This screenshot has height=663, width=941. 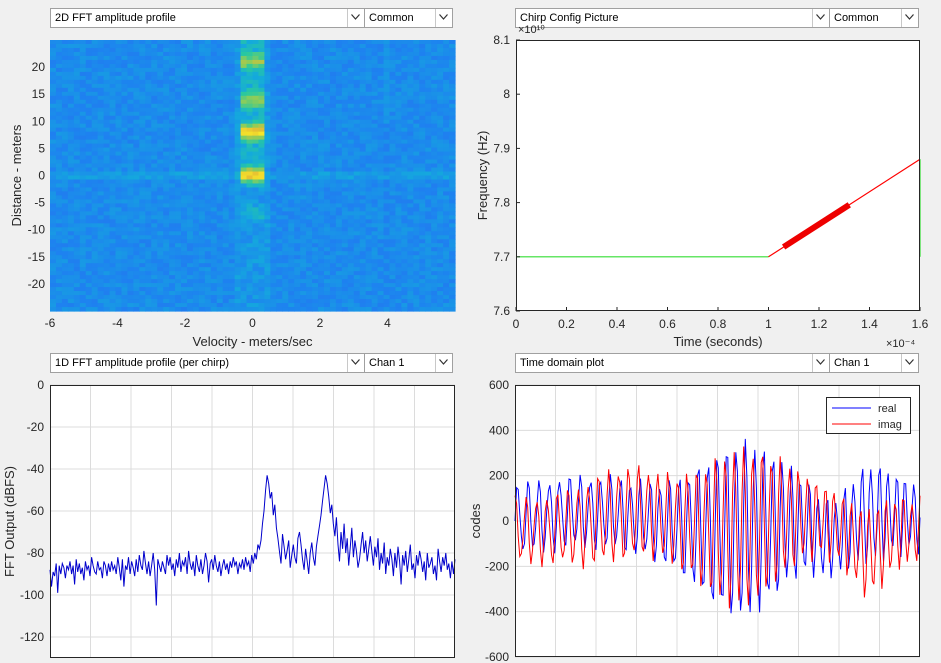 I want to click on fft-series-line, so click(x=252, y=540).